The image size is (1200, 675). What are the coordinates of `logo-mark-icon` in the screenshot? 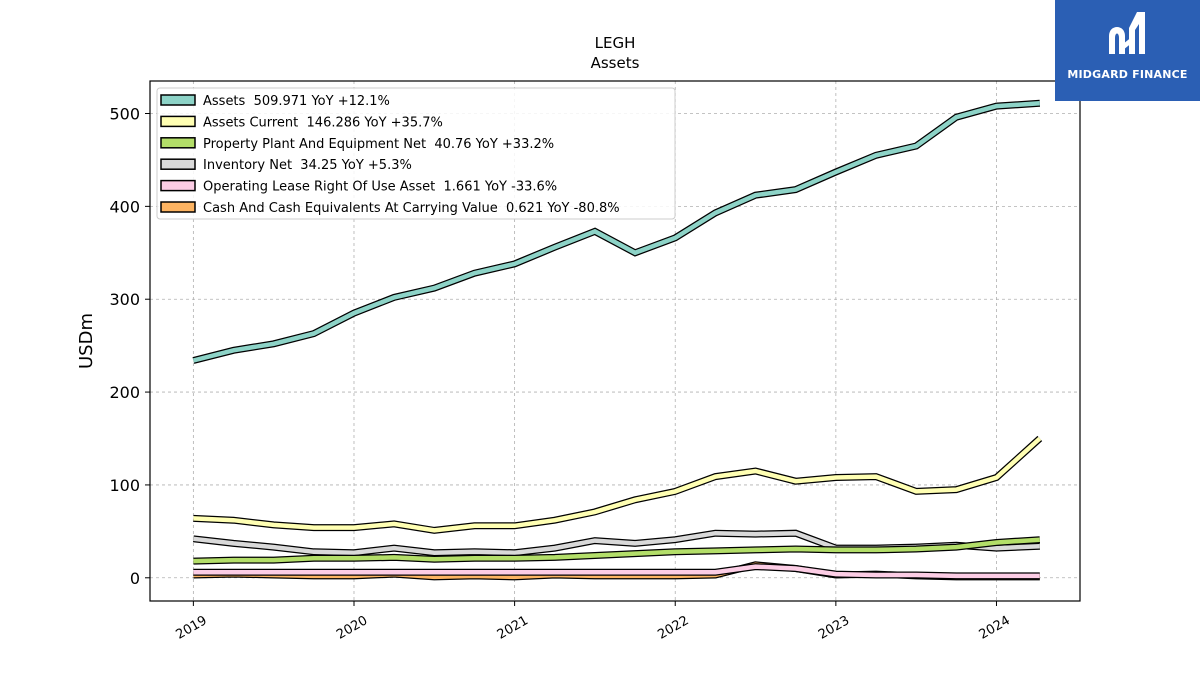 It's located at (1127, 33).